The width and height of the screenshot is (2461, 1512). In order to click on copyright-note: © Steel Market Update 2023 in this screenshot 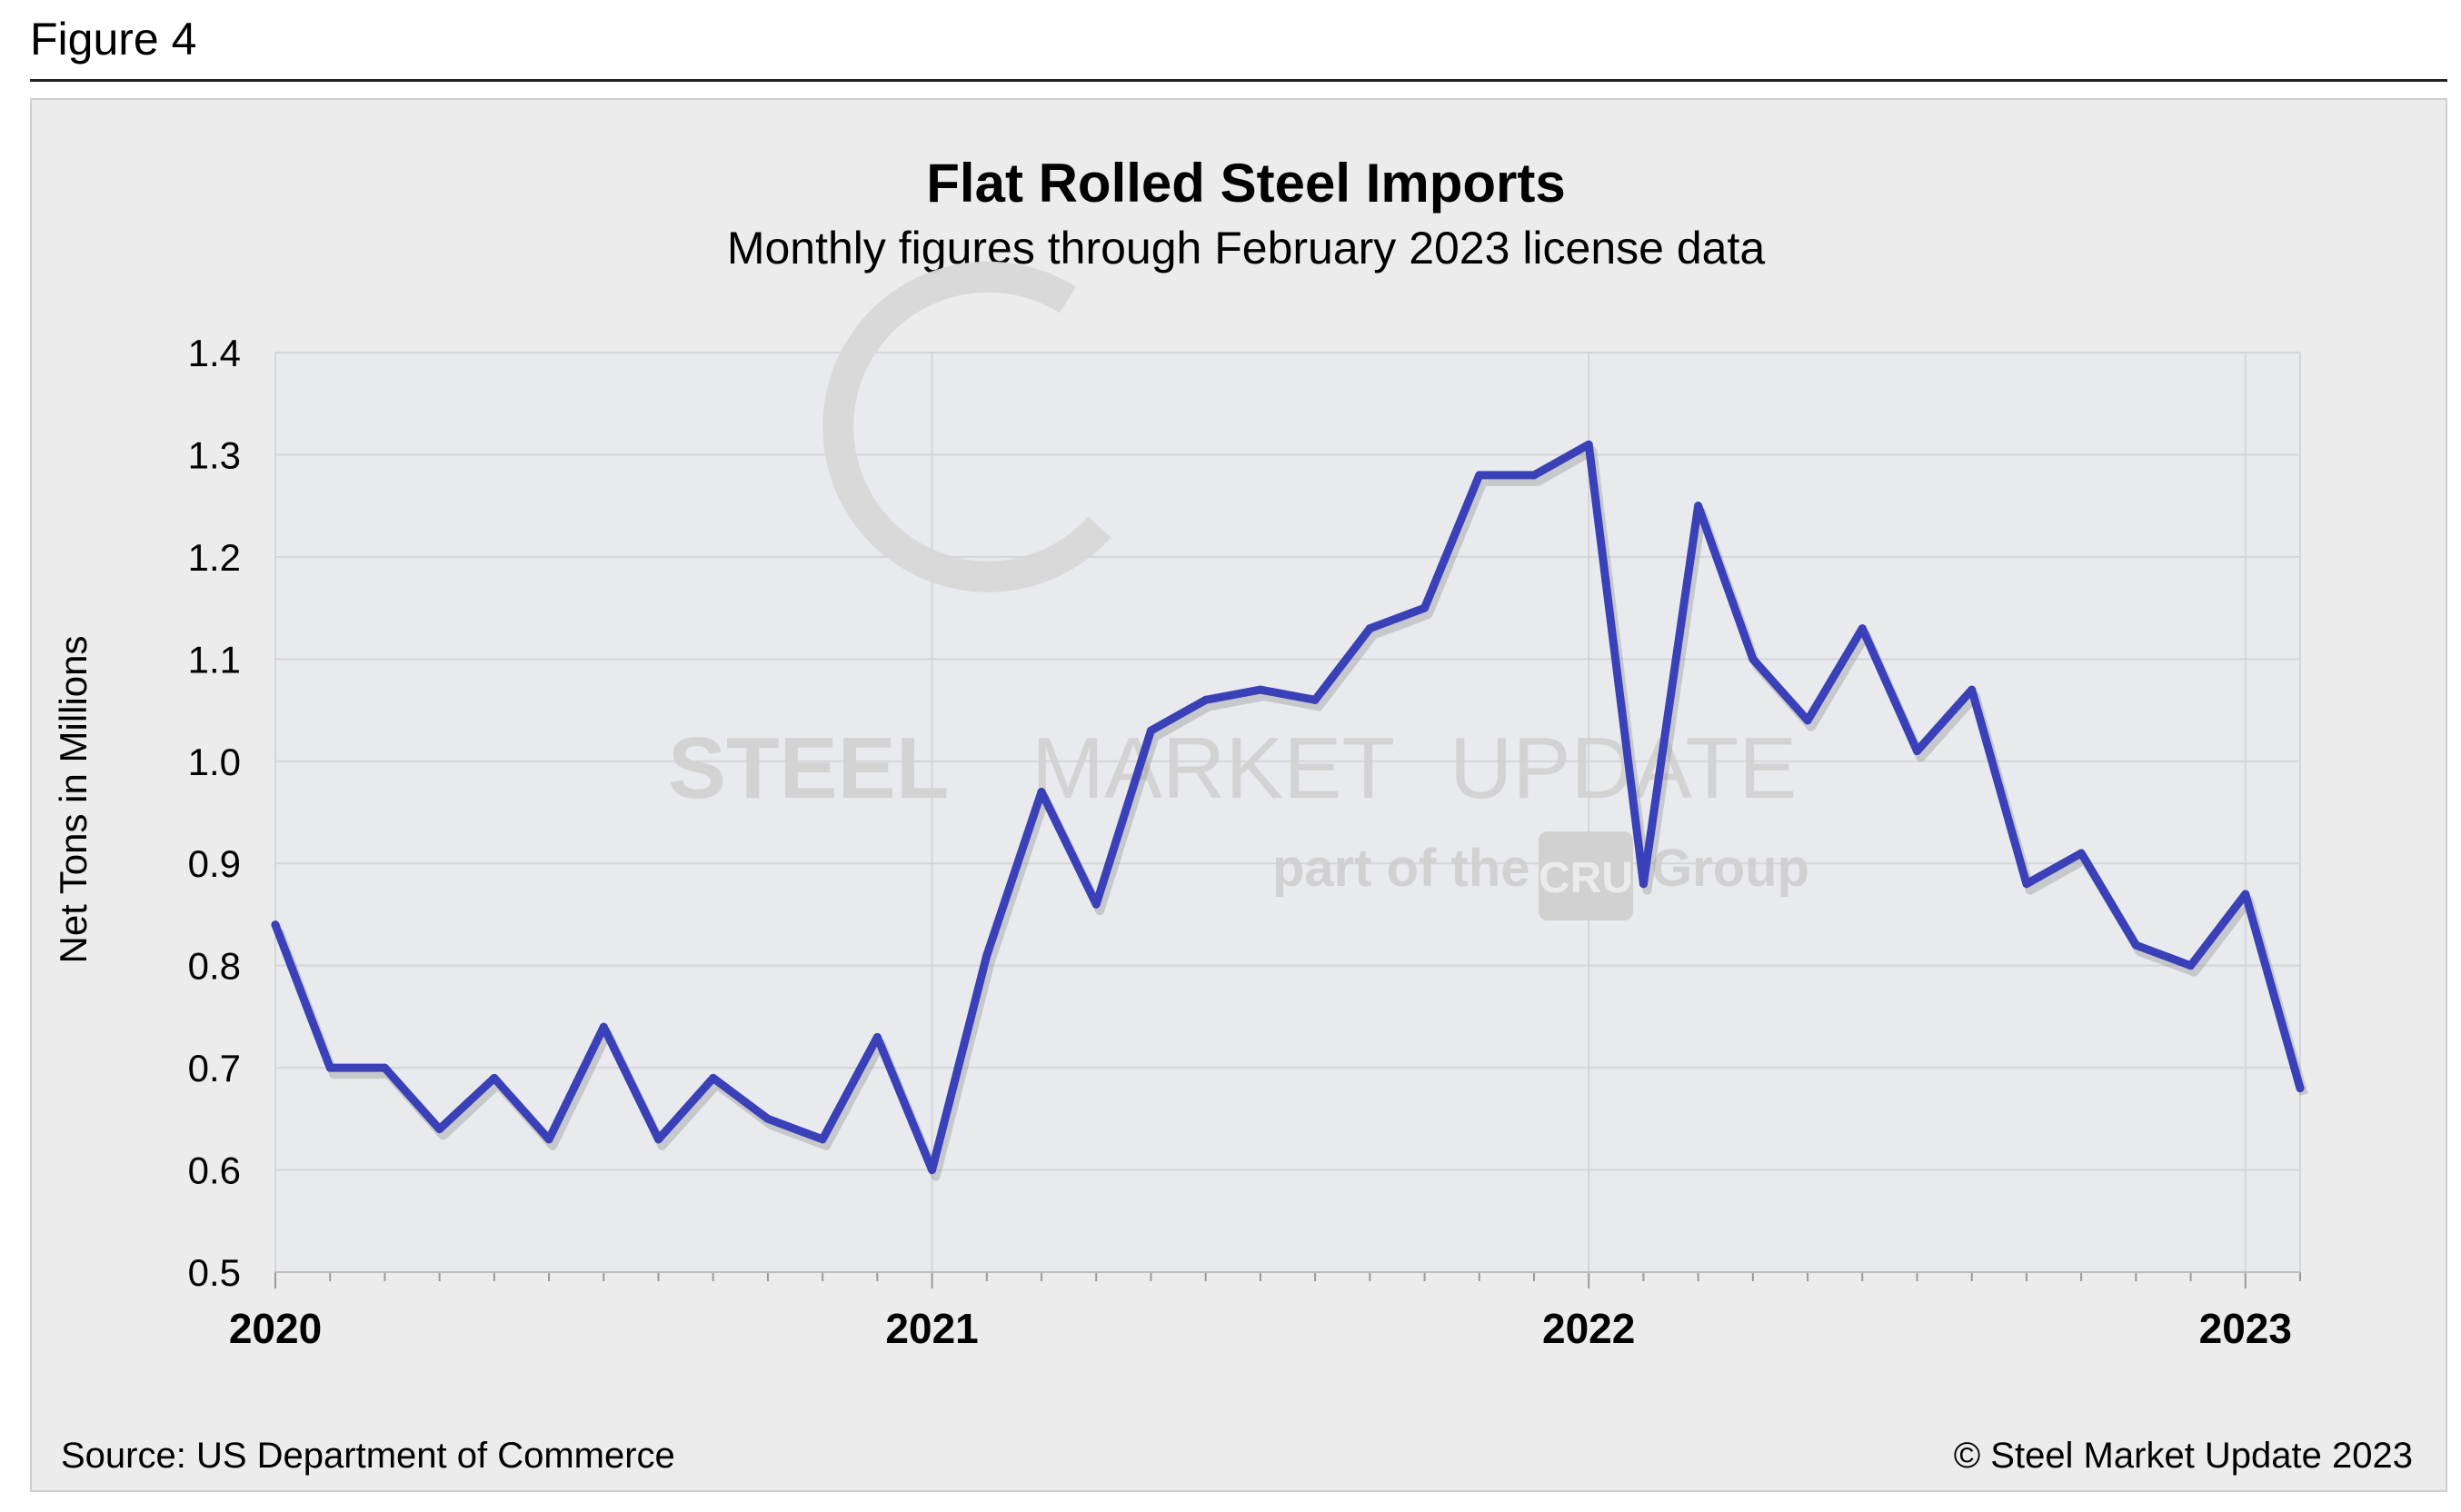, I will do `click(2183, 1456)`.